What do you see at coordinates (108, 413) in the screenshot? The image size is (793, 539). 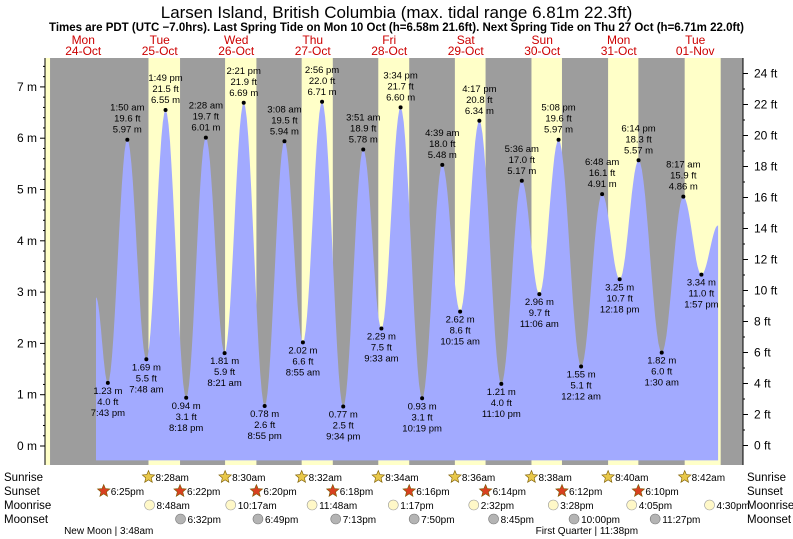 I see `tide-label: 7:43 pm` at bounding box center [108, 413].